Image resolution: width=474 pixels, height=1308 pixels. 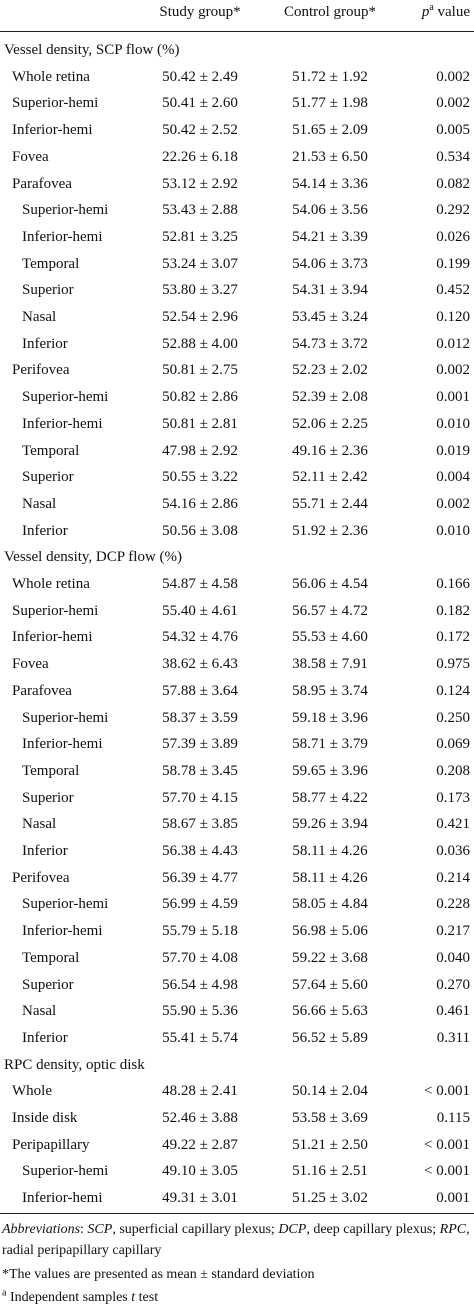 What do you see at coordinates (453, 397) in the screenshot?
I see `p-value: 0.001` at bounding box center [453, 397].